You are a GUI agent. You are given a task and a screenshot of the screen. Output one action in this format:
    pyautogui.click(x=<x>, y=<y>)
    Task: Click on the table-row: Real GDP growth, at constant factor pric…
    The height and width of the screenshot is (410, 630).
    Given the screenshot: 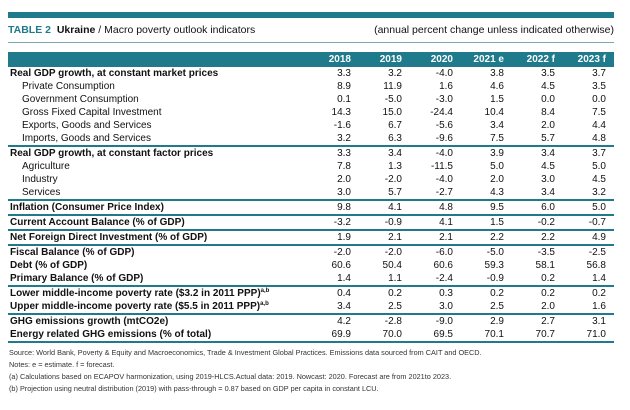 What is the action you would take?
    pyautogui.click(x=311, y=153)
    